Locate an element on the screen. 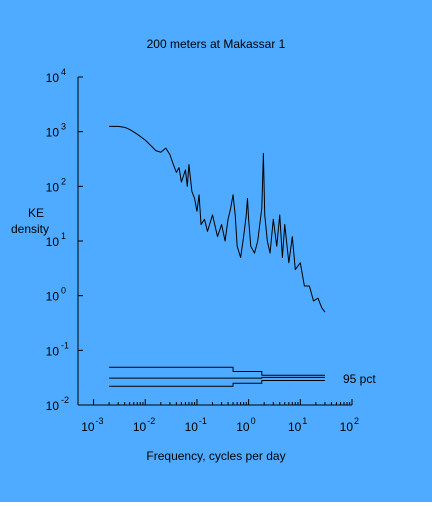 This screenshot has width=432, height=507. chart-title: 200 meters at Makassar 1 is located at coordinates (216, 44).